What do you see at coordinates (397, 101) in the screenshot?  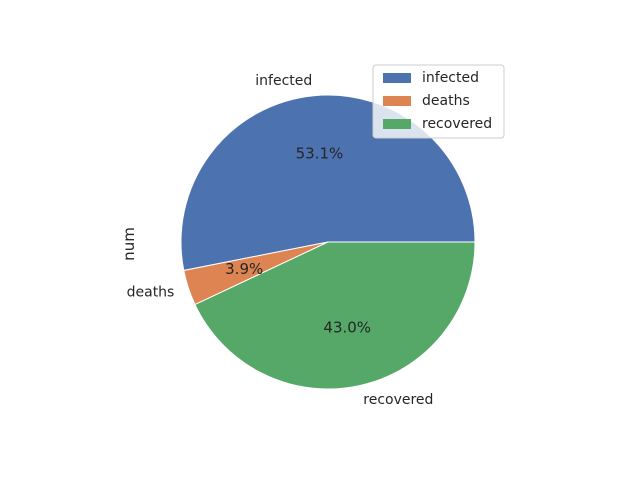 I see `legend-swatch-deaths` at bounding box center [397, 101].